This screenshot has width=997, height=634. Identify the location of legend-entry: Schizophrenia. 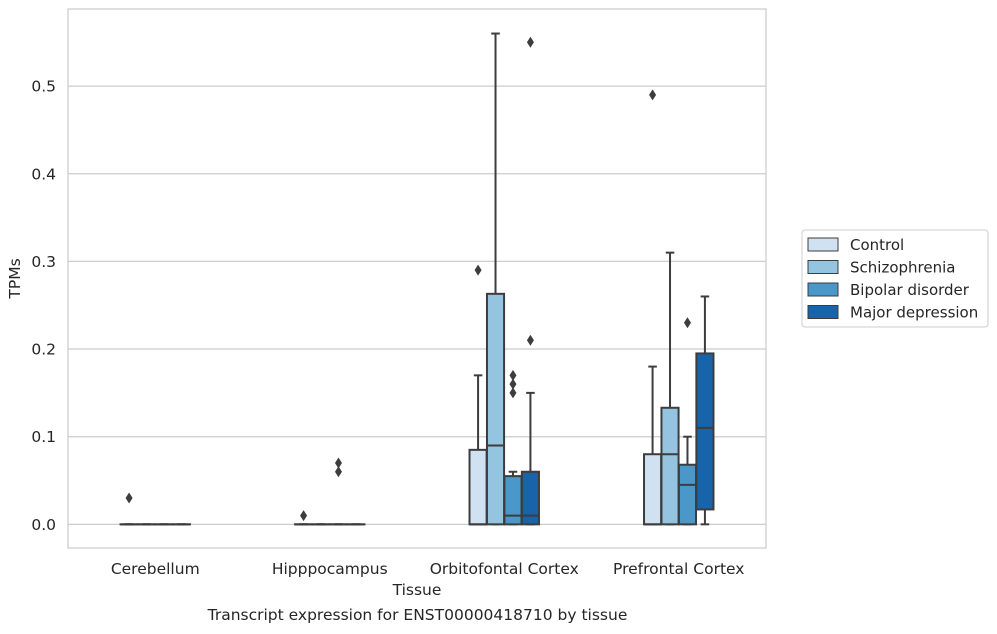
(902, 268).